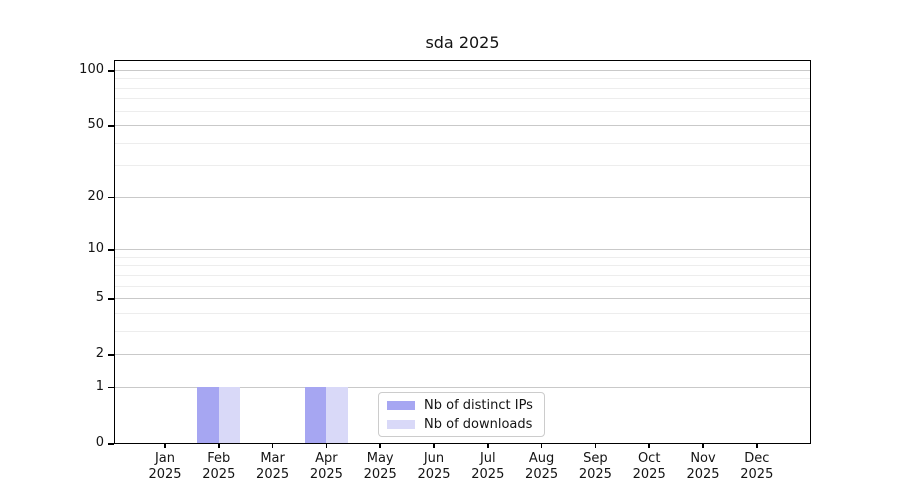 This screenshot has height=500, width=900. I want to click on legend-swatch-nb-of-downloads, so click(401, 424).